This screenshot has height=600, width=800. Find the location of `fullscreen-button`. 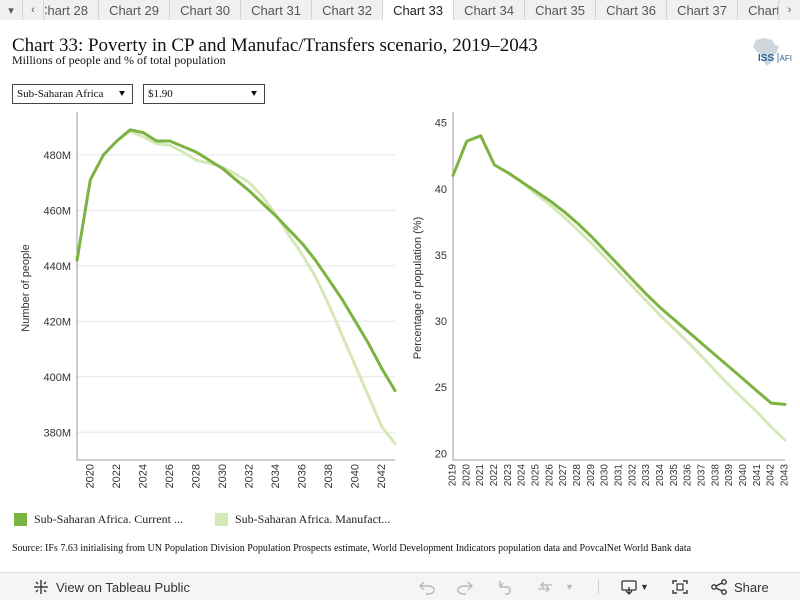

fullscreen-button is located at coordinates (680, 586).